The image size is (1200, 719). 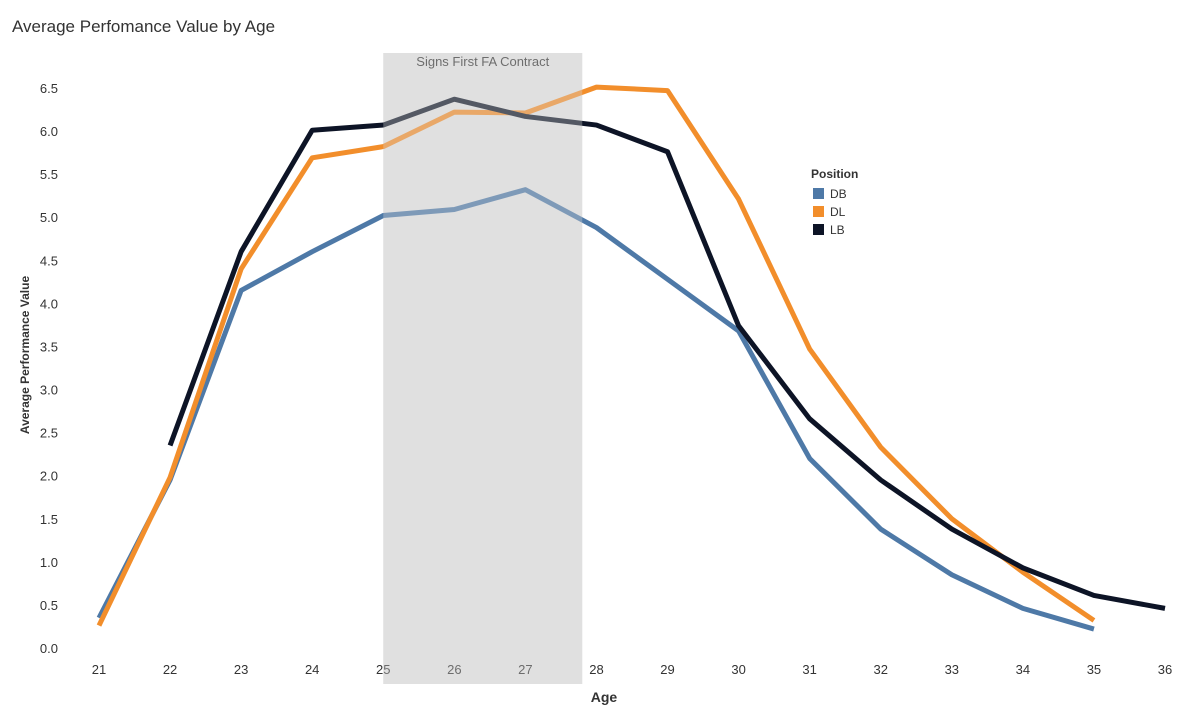 What do you see at coordinates (49, 648) in the screenshot?
I see `y-tick-label: 0.0` at bounding box center [49, 648].